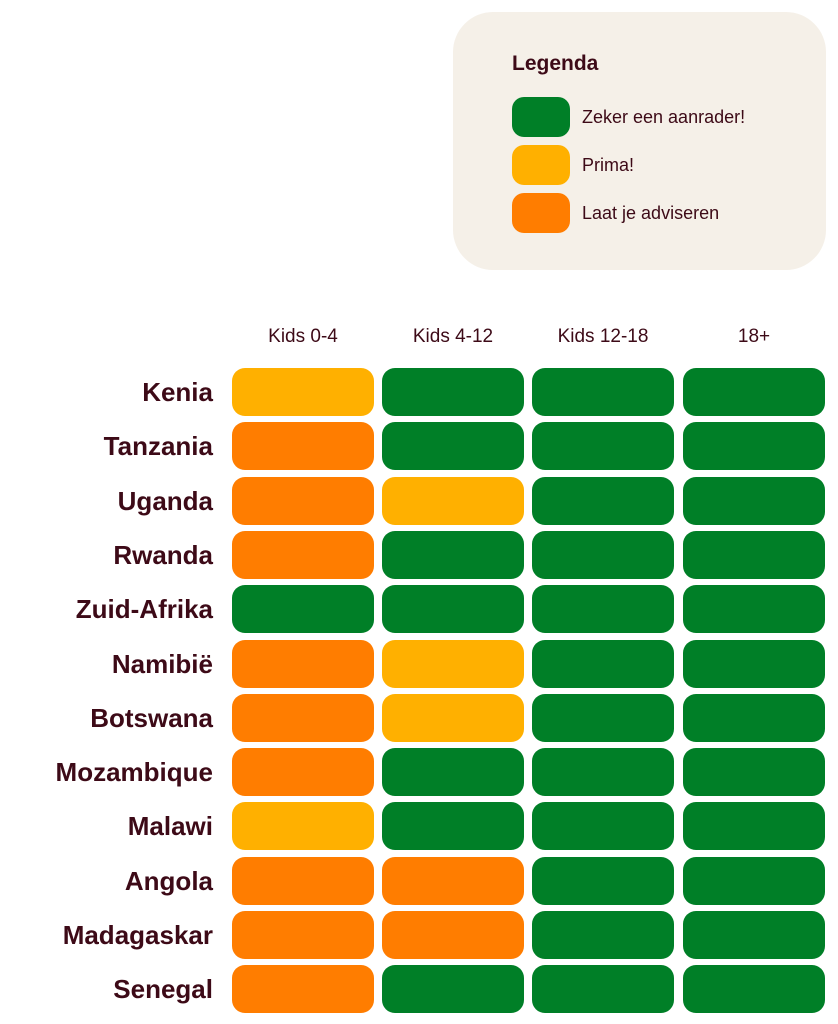 The width and height of the screenshot is (838, 1024). I want to click on row-label: Mozambique, so click(134, 772).